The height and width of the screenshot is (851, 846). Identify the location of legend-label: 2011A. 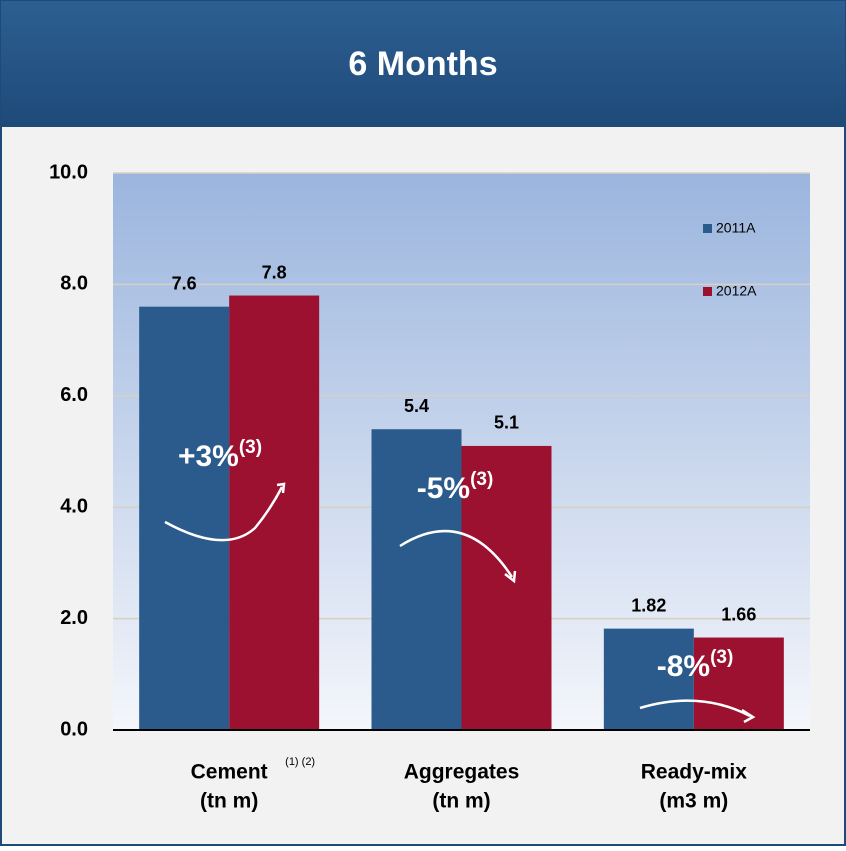
(736, 228).